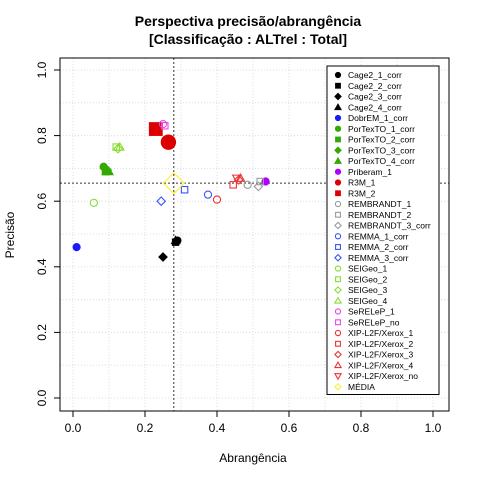 The width and height of the screenshot is (480, 480). Describe the element at coordinates (380, 355) in the screenshot. I see `legend-label: XIP-L2F/Xerox_3` at that location.